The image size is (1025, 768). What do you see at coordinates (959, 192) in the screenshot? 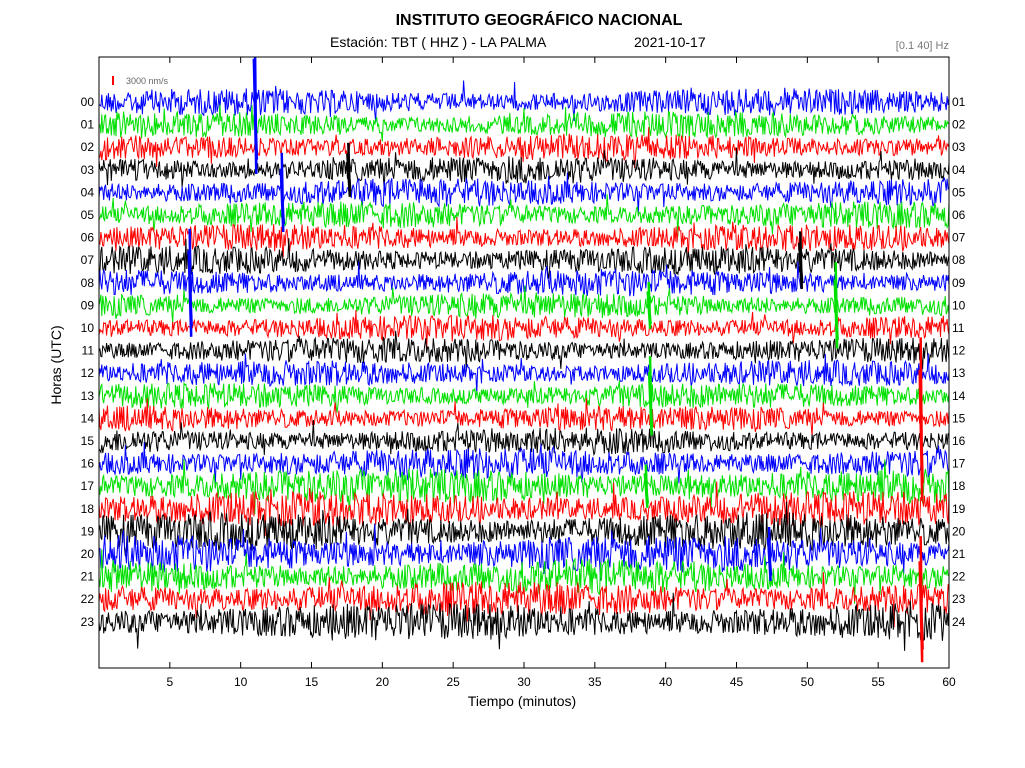
I see `hour-label-right: 05` at bounding box center [959, 192].